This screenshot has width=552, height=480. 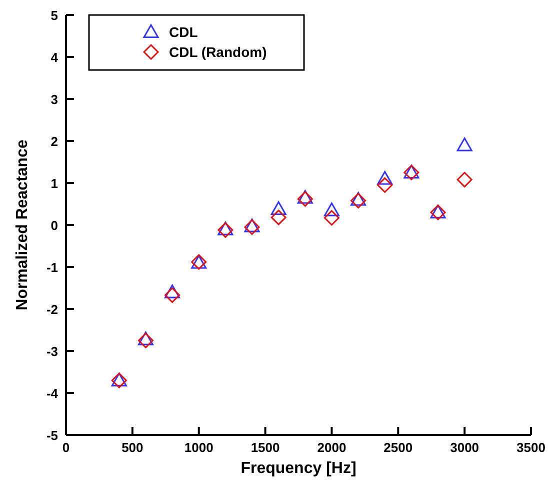 I want to click on legend-label: CDL (Random), so click(x=218, y=52).